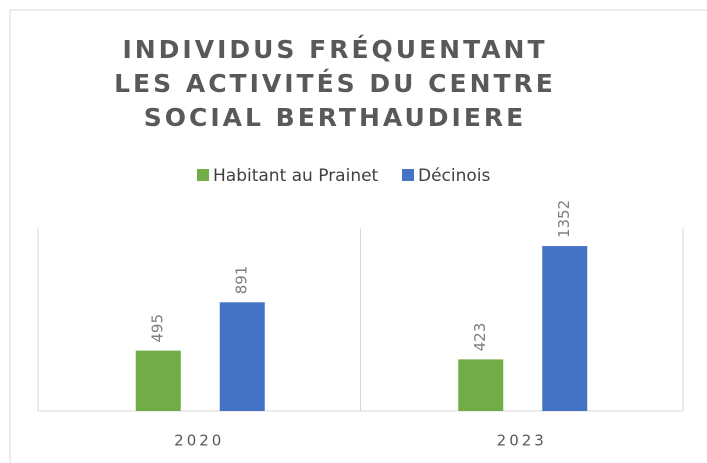 Image resolution: width=707 pixels, height=463 pixels. I want to click on legend-label: Décinois, so click(454, 176).